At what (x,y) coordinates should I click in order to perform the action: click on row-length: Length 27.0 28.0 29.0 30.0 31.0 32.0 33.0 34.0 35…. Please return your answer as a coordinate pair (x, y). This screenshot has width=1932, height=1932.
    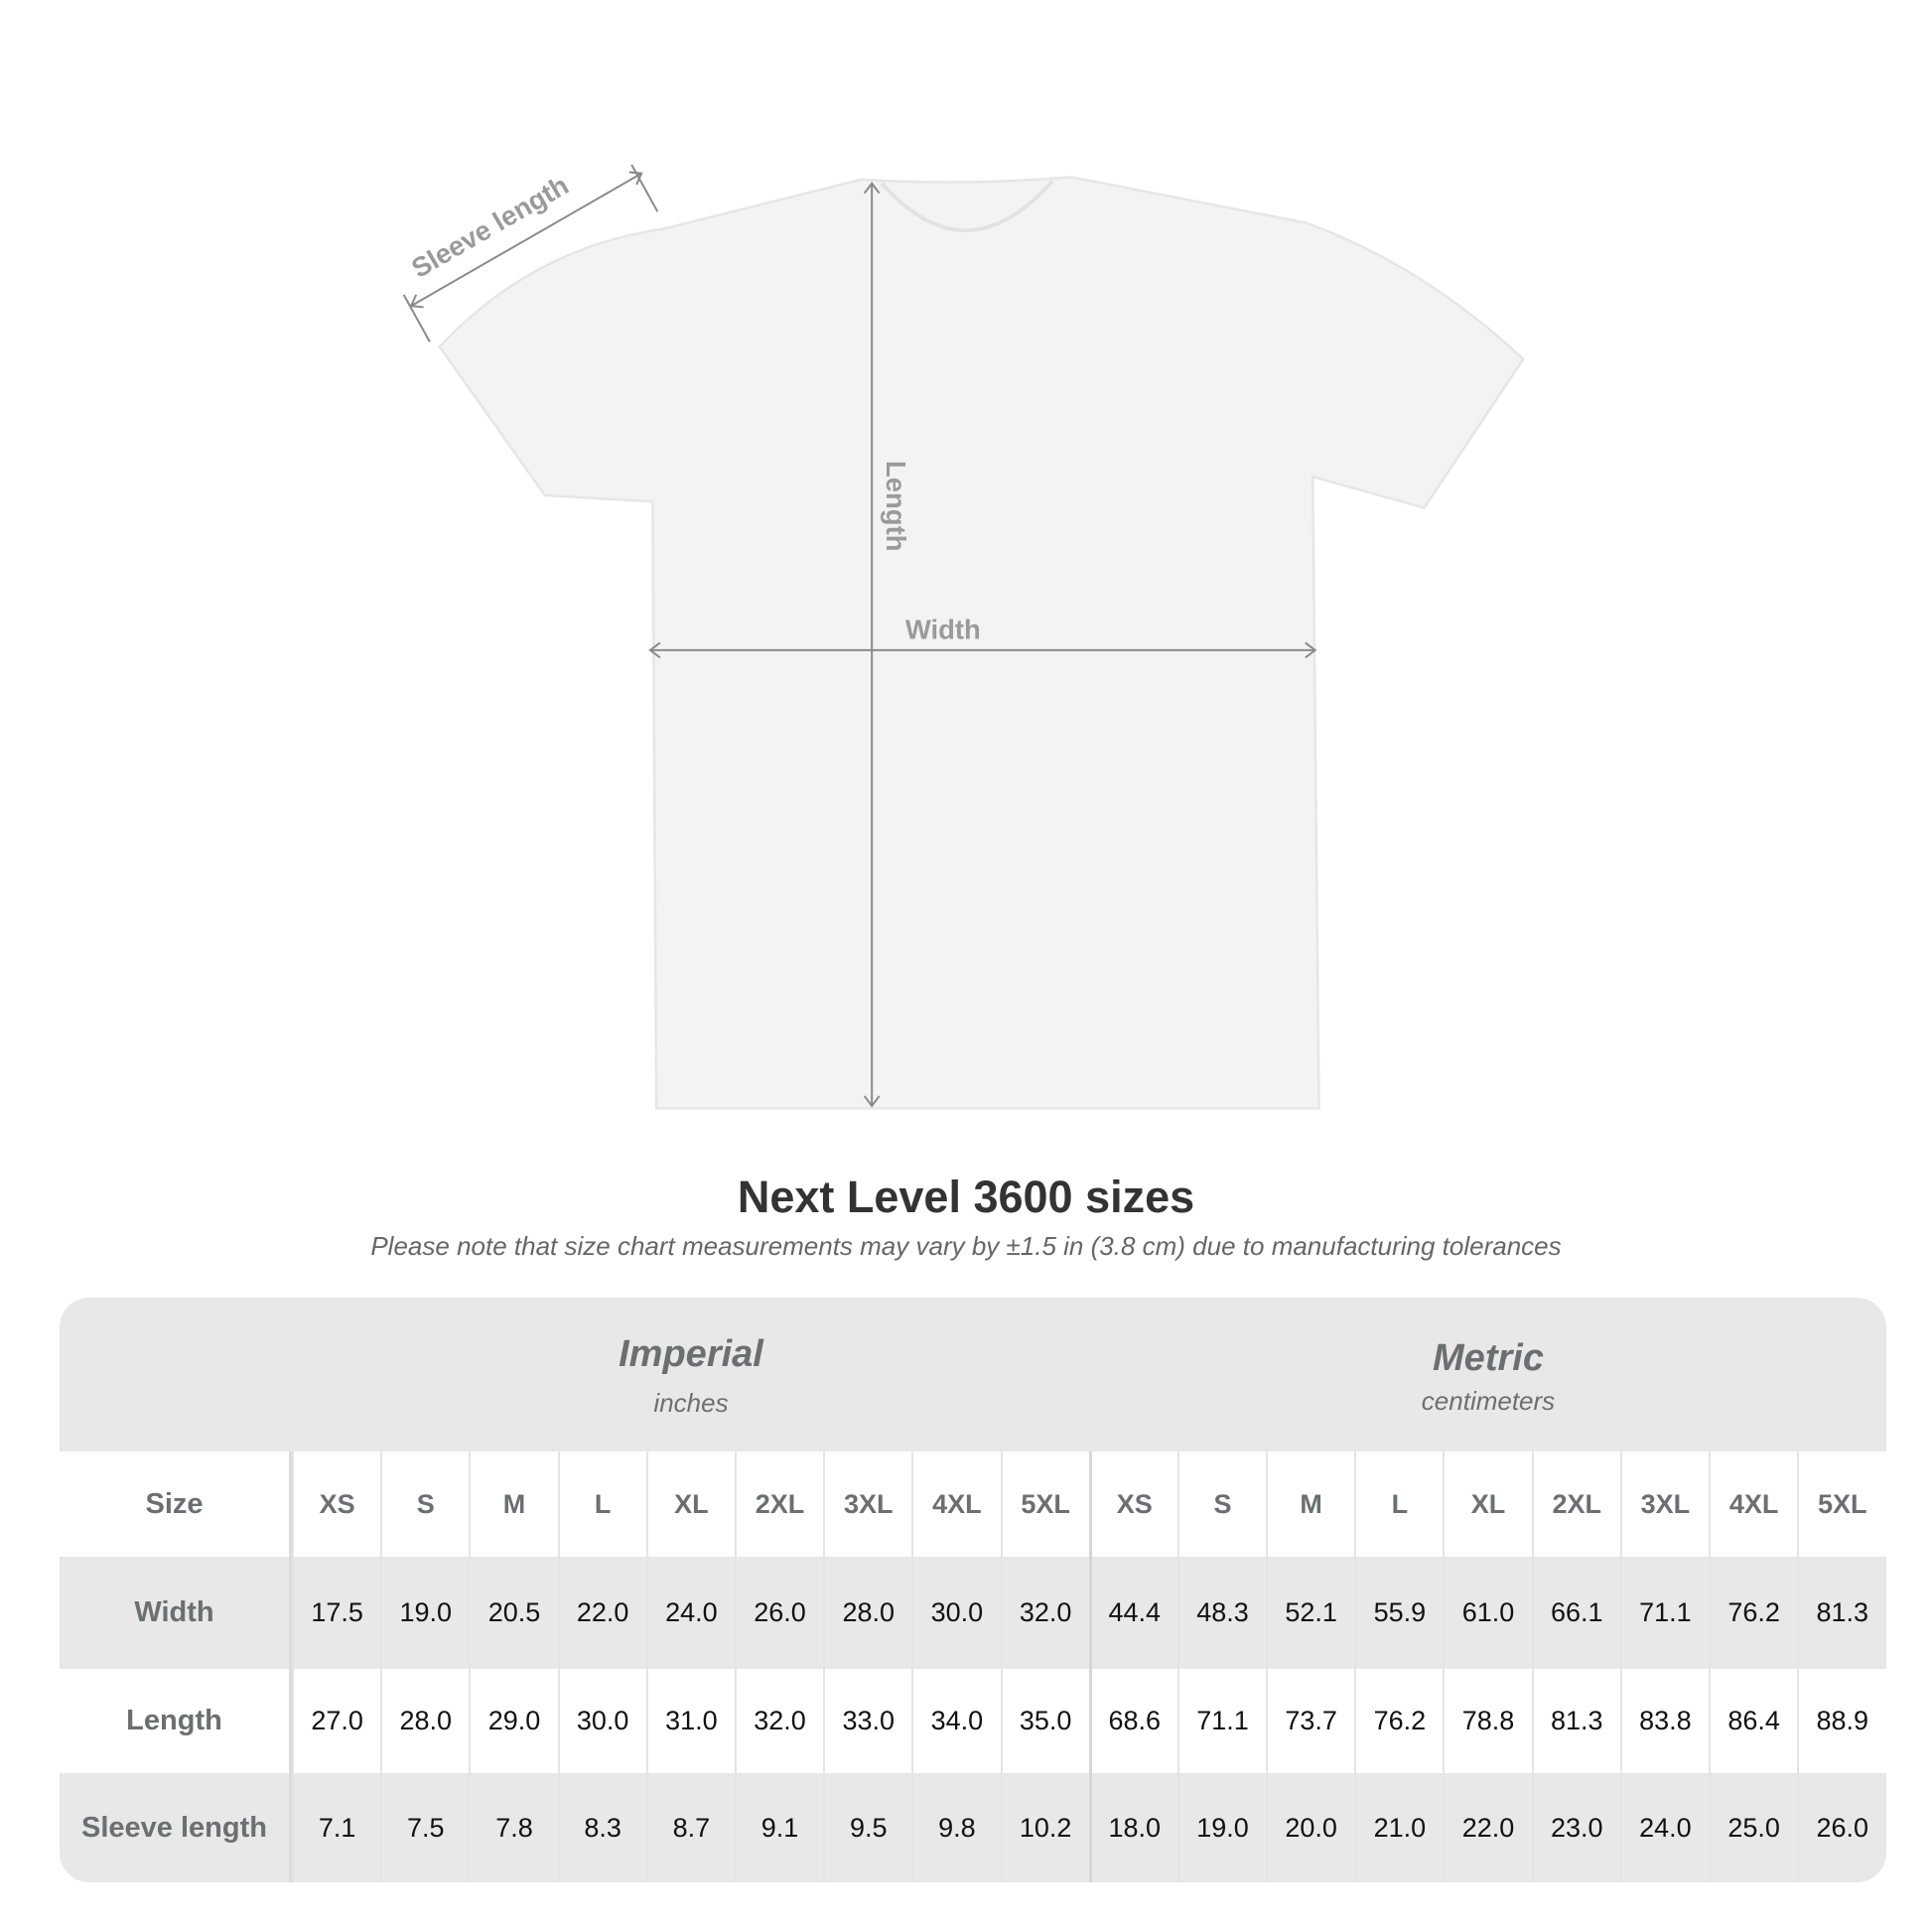
    Looking at the image, I should click on (973, 1721).